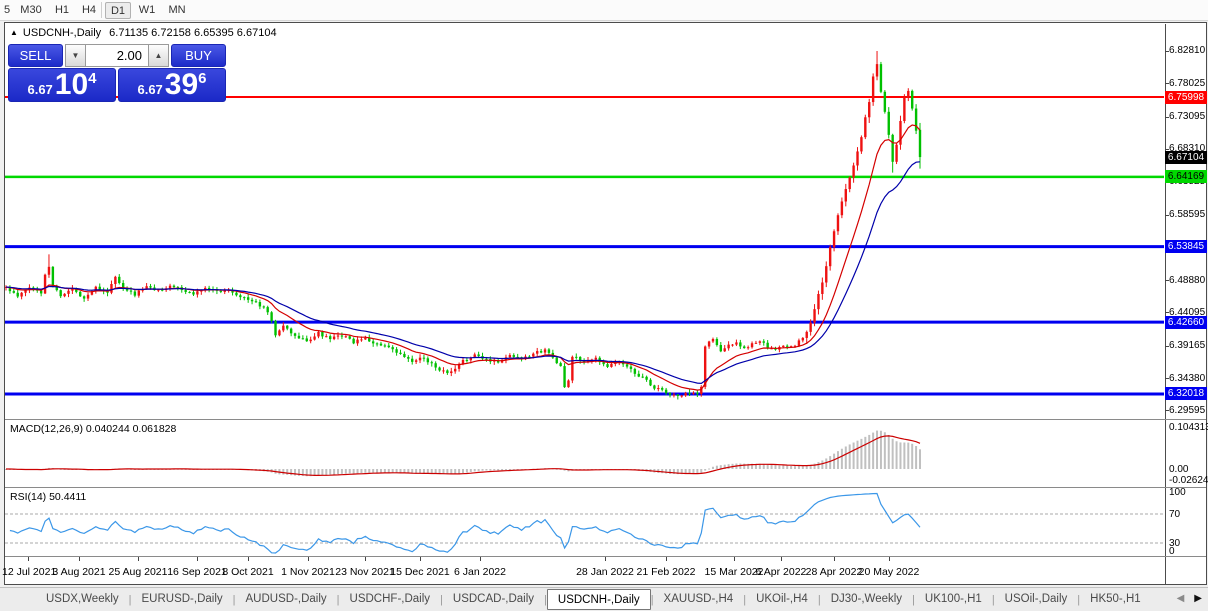 Image resolution: width=1208 pixels, height=611 pixels. Describe the element at coordinates (1180, 598) in the screenshot. I see `tab-scroll-left-icon: ◀` at that location.